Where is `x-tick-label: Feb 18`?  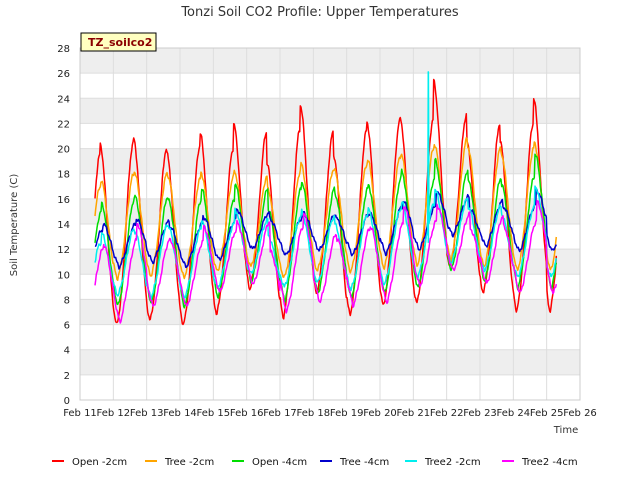 x-tick-label: Feb 18 is located at coordinates (314, 413).